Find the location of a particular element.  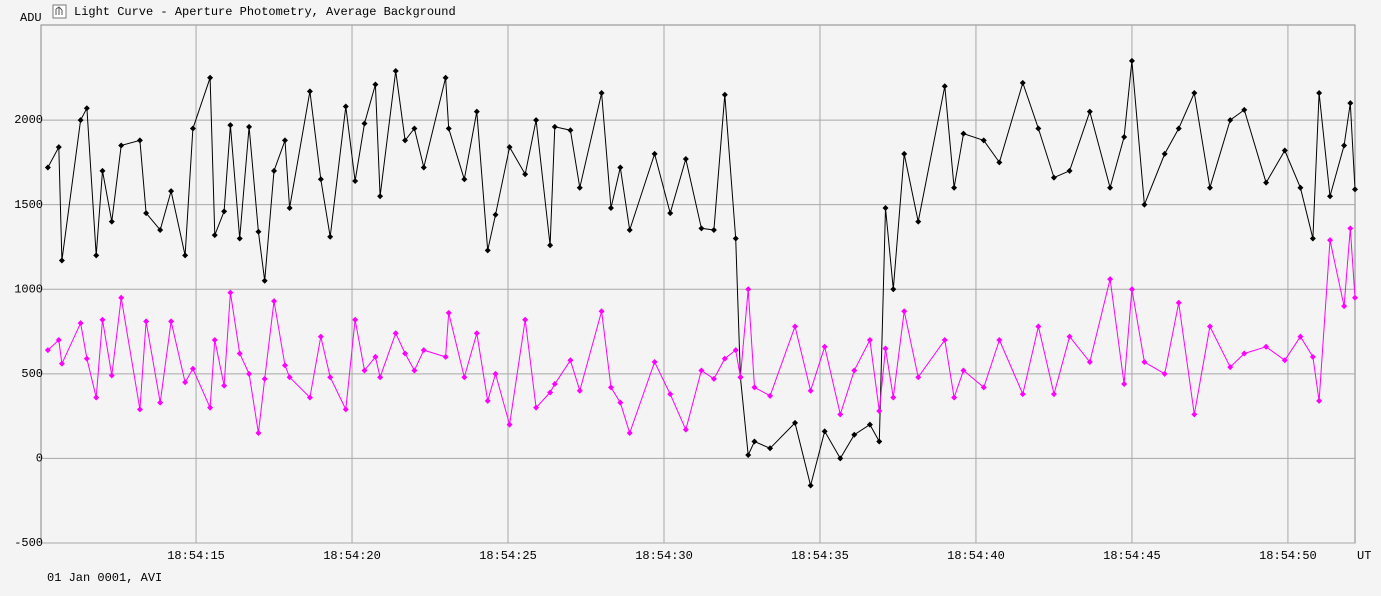

y-tick-label: 0 is located at coordinates (39, 459).